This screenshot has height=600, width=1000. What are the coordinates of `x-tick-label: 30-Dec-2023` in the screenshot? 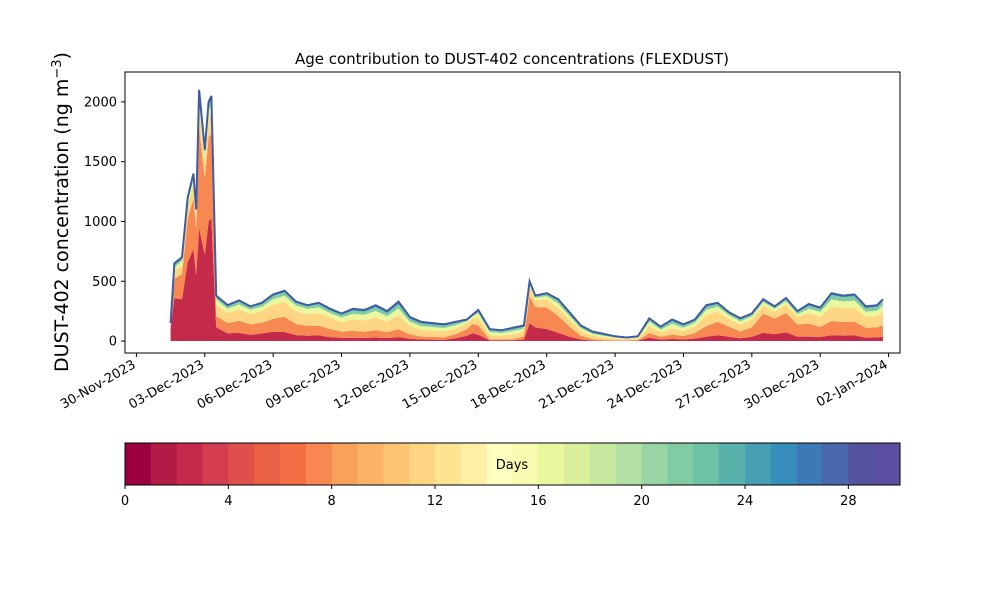 It's located at (782, 384).